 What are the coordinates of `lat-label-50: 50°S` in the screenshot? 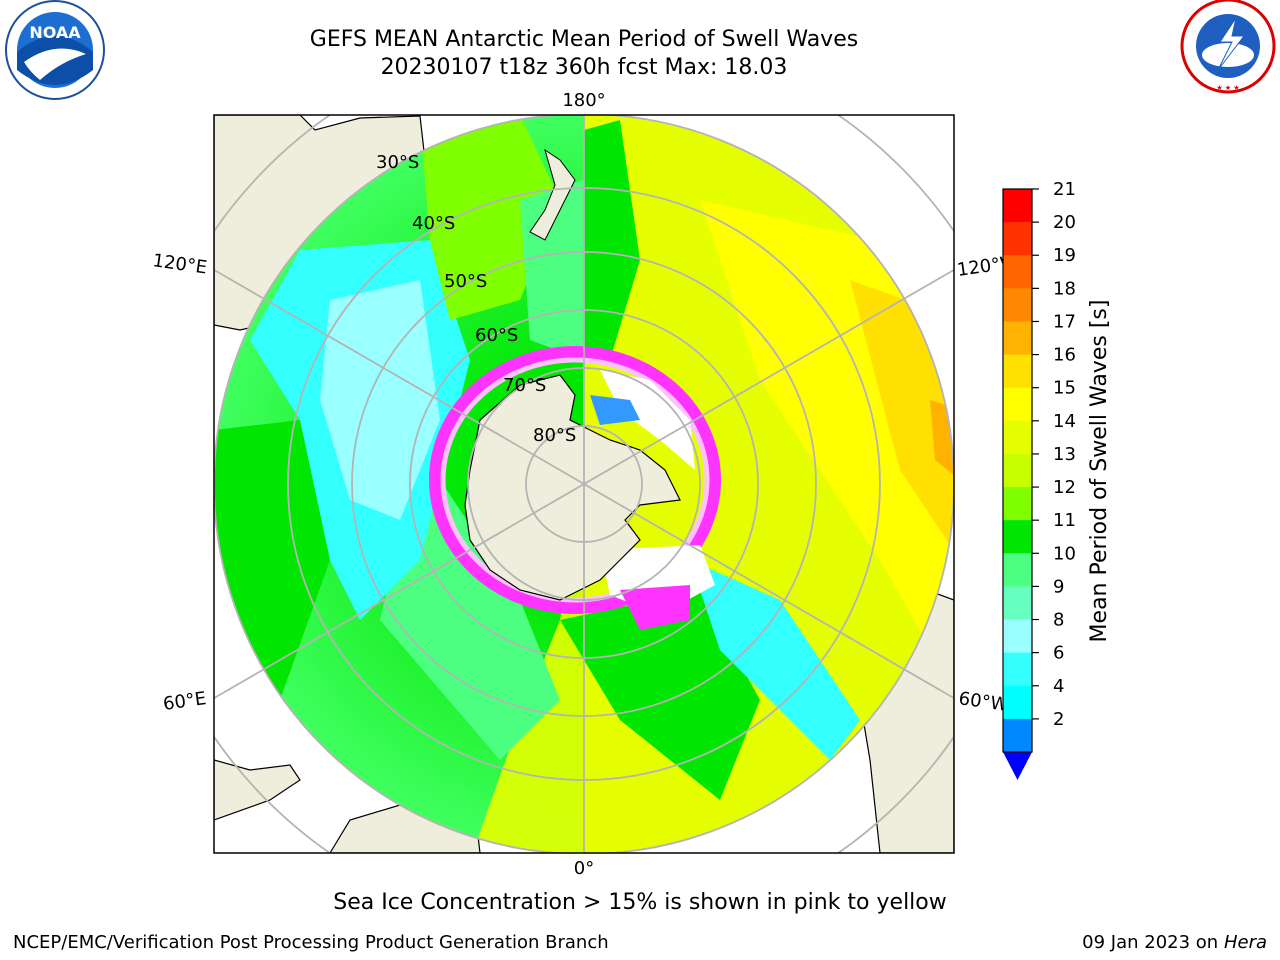 It's located at (465, 281).